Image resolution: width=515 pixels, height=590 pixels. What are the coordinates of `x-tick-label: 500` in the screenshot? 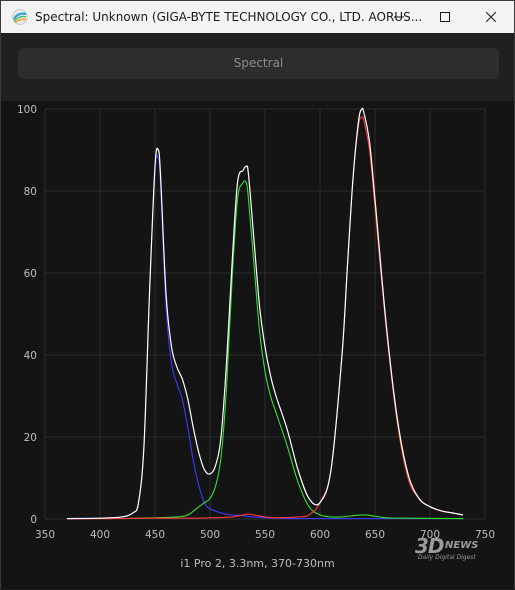 It's located at (210, 535).